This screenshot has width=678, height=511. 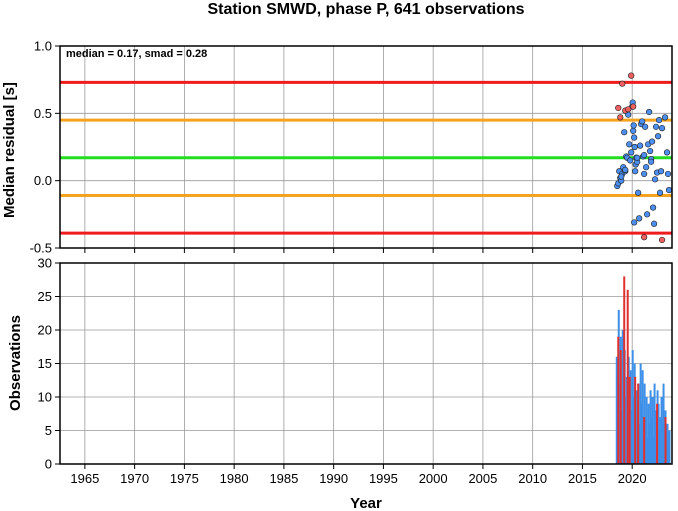 What do you see at coordinates (365, 9) in the screenshot?
I see `chart-title: Station SMWD, phase P, 641 observations` at bounding box center [365, 9].